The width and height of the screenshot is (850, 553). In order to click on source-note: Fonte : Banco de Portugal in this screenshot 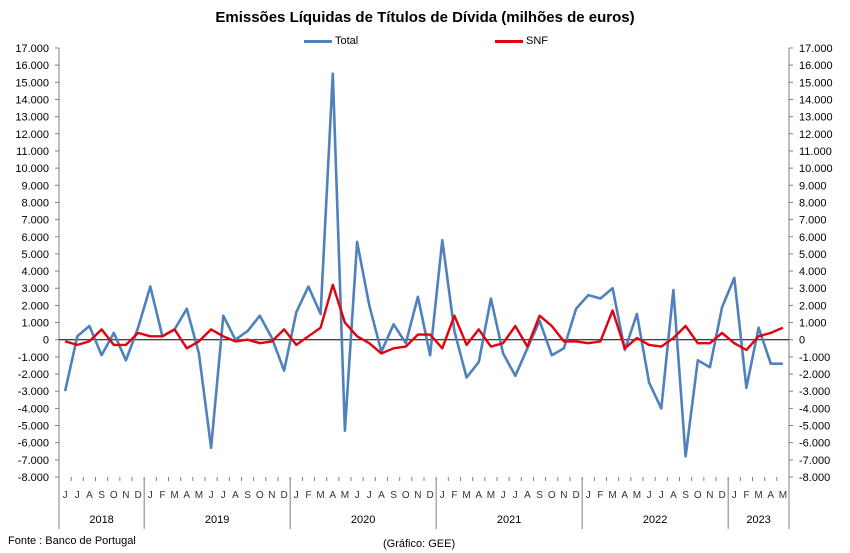, I will do `click(72, 541)`.